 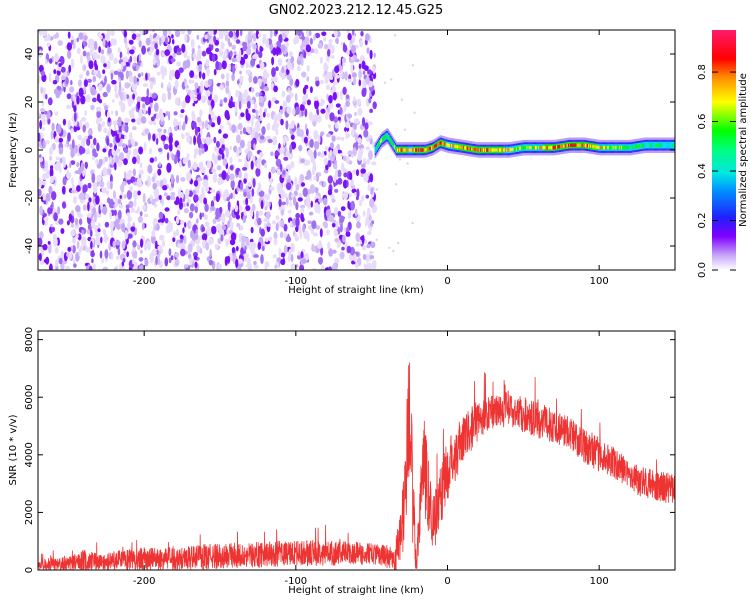 What do you see at coordinates (29, 246) in the screenshot?
I see `y-tick-label: -40` at bounding box center [29, 246].